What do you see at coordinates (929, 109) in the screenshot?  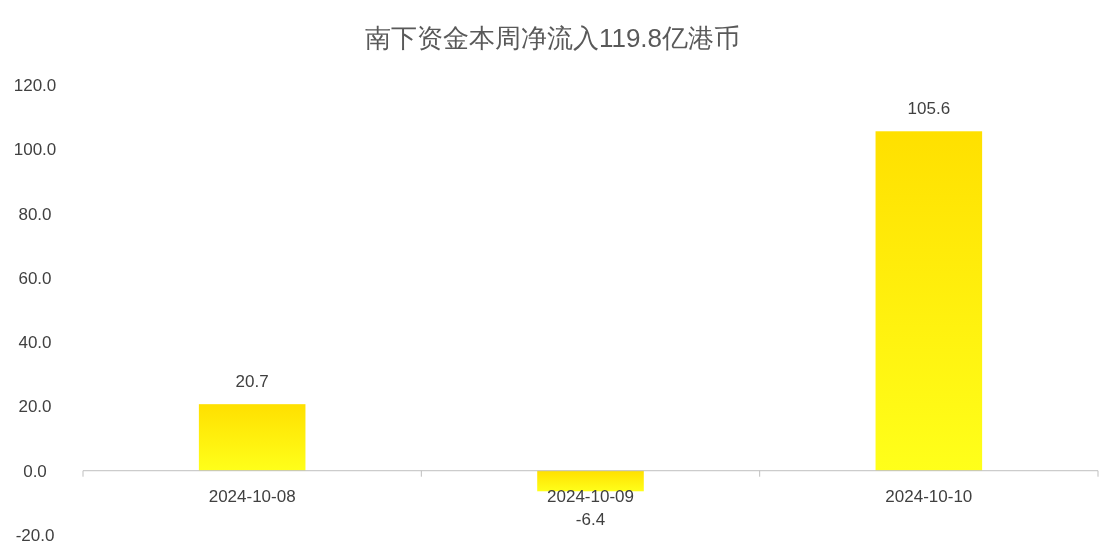 I see `data-label: 105.6` at bounding box center [929, 109].